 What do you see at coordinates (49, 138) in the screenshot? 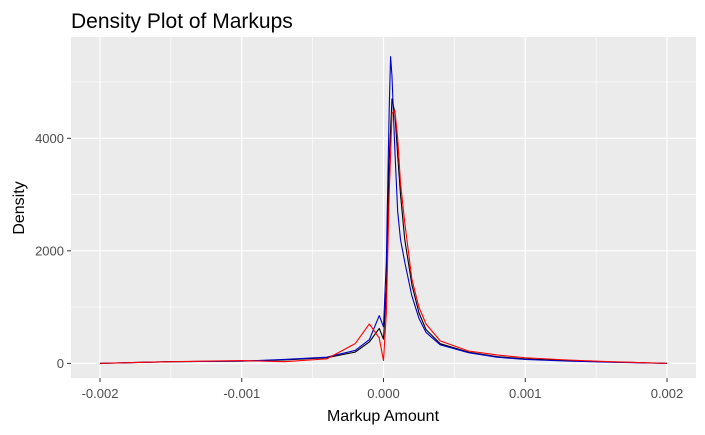
I see `y-tick-label: 4000` at bounding box center [49, 138].